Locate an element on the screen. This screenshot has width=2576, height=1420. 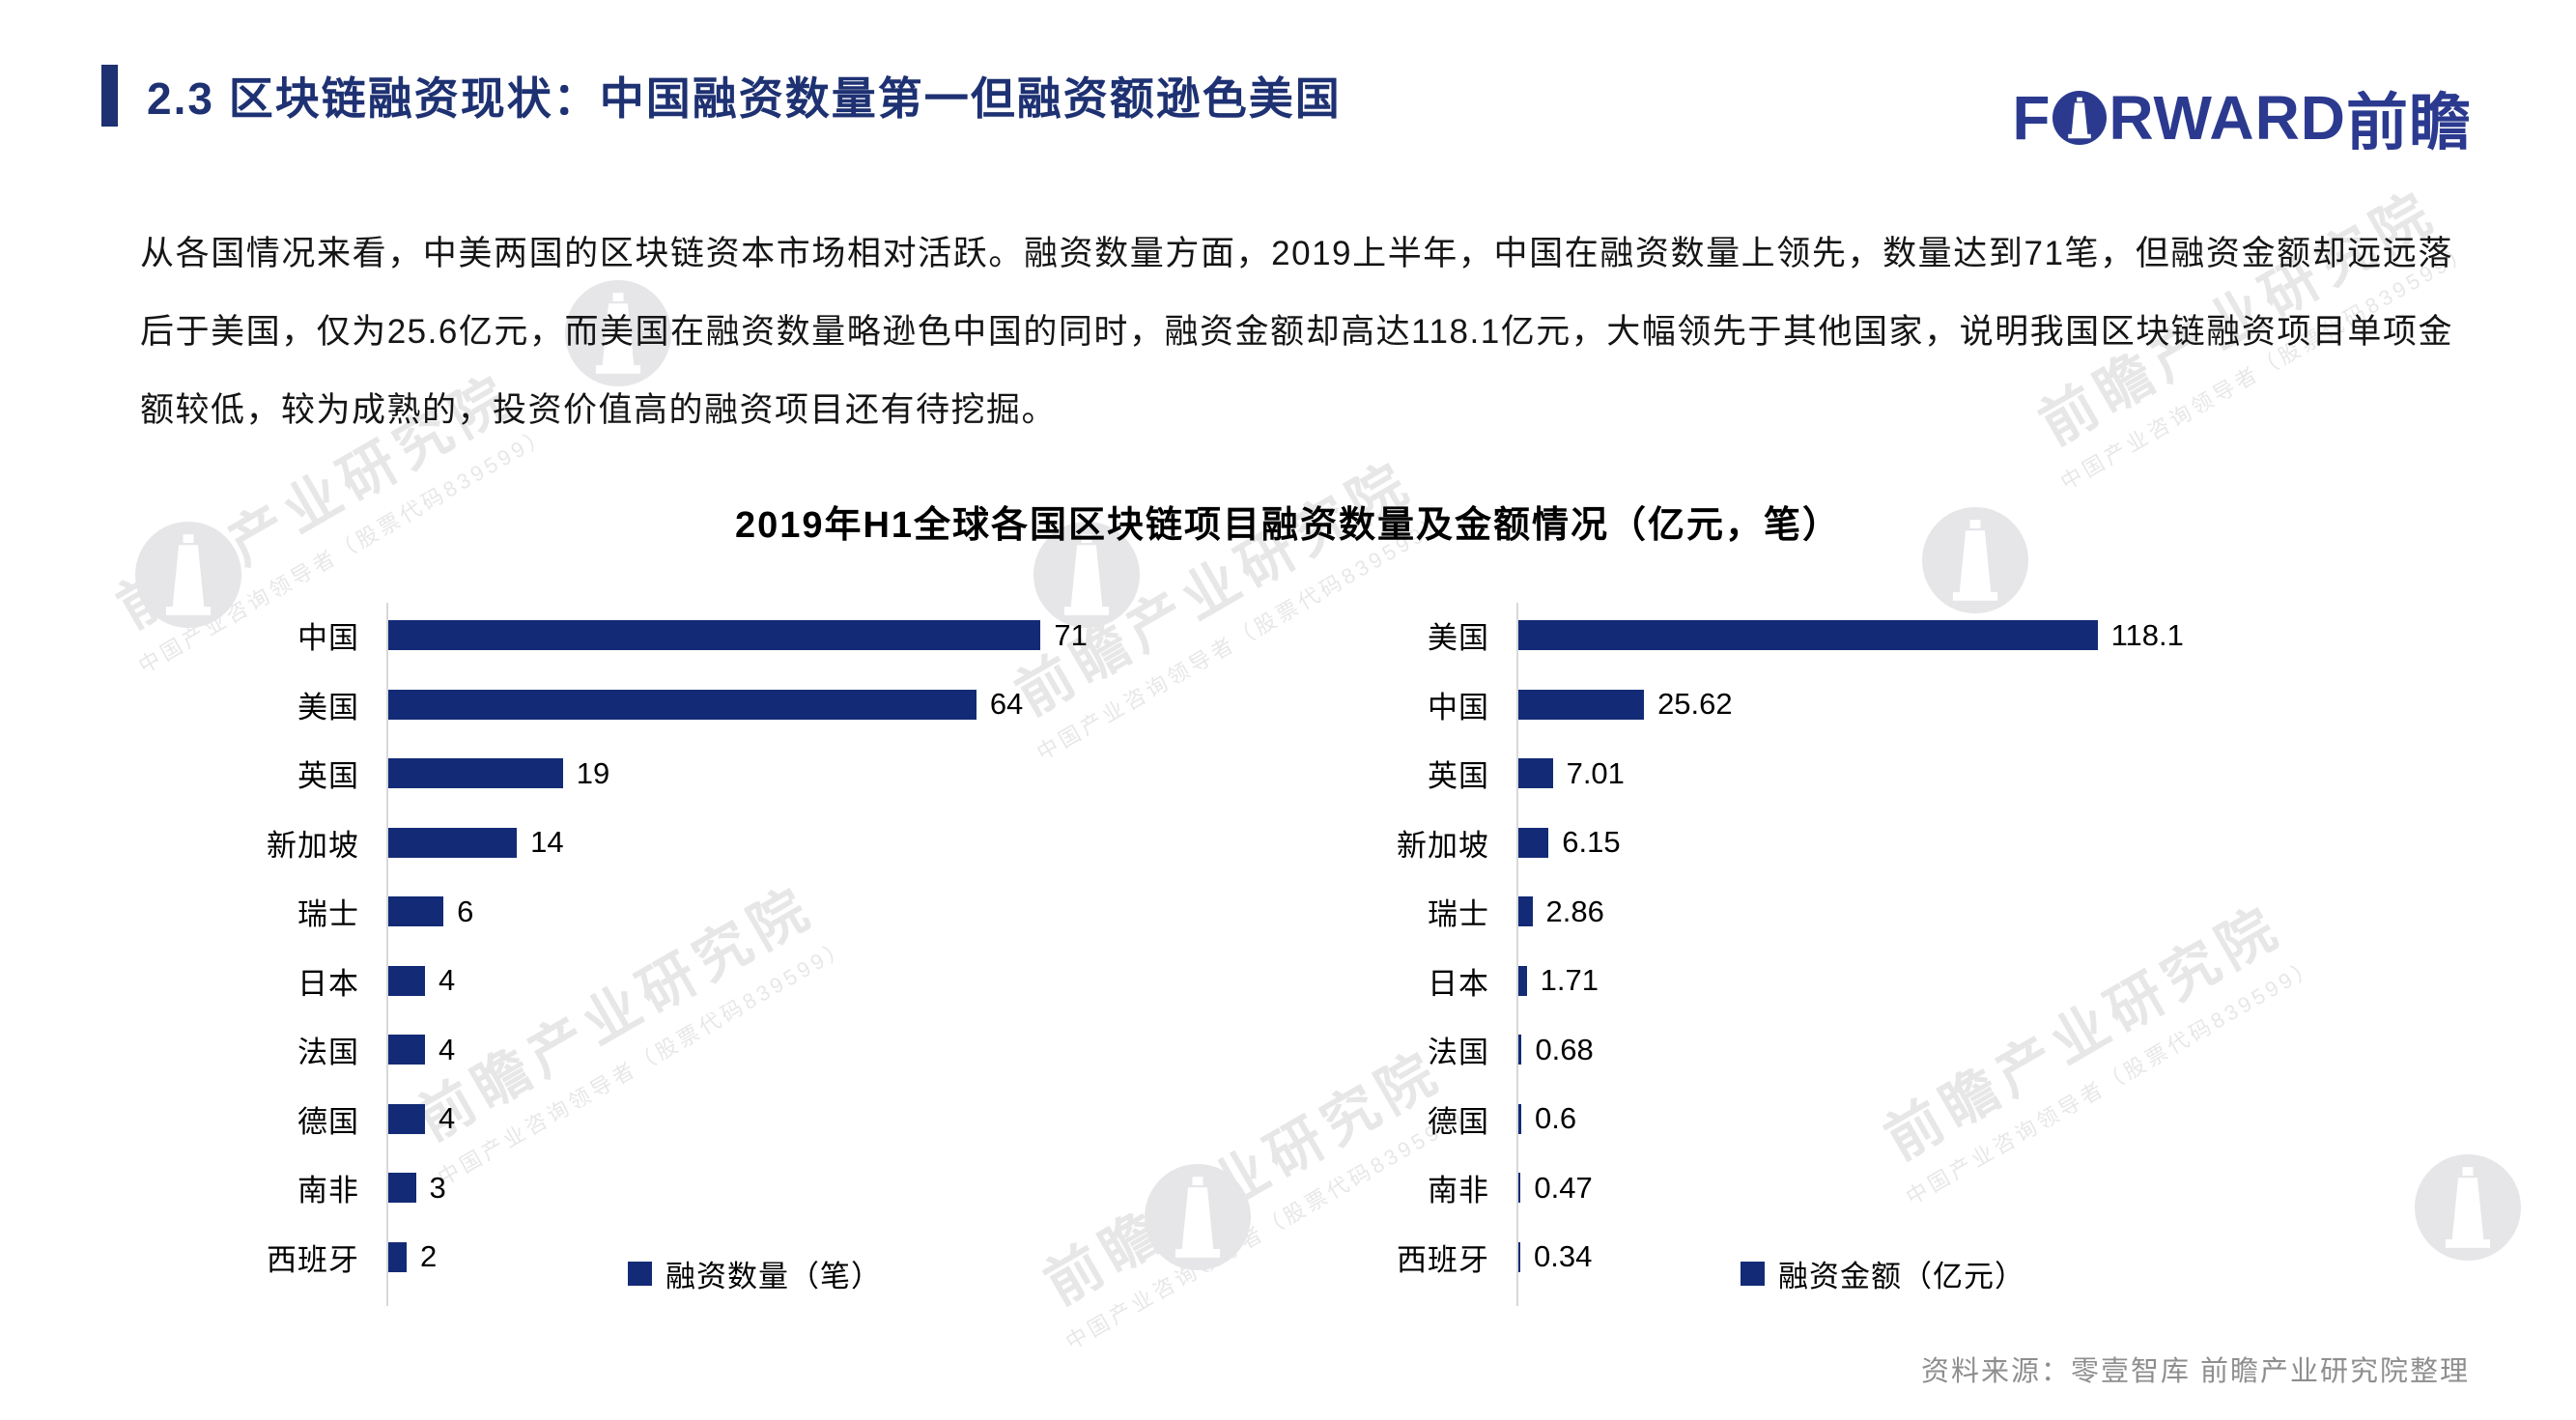
legend-label: 融资金额（亿元） is located at coordinates (1901, 1276).